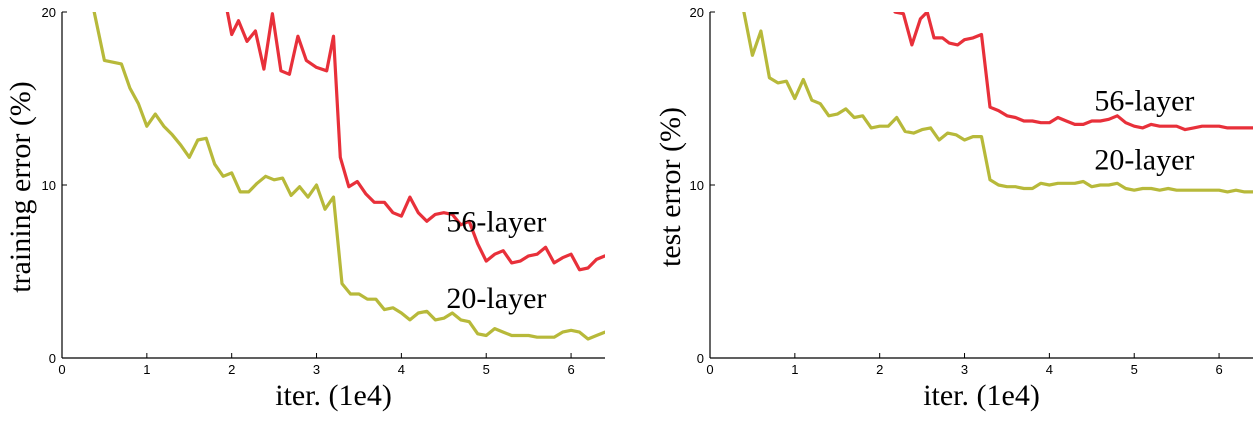  What do you see at coordinates (20, 187) in the screenshot?
I see `y-axis-title: training error (%)` at bounding box center [20, 187].